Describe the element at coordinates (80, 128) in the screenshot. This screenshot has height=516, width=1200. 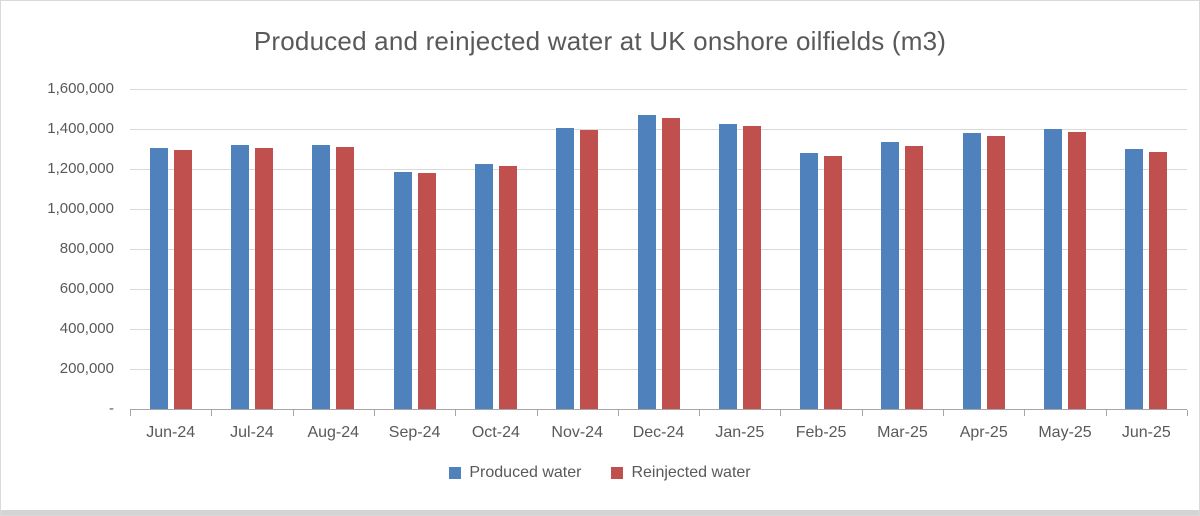
I see `y-axis-tick-label: 1,400,000` at that location.